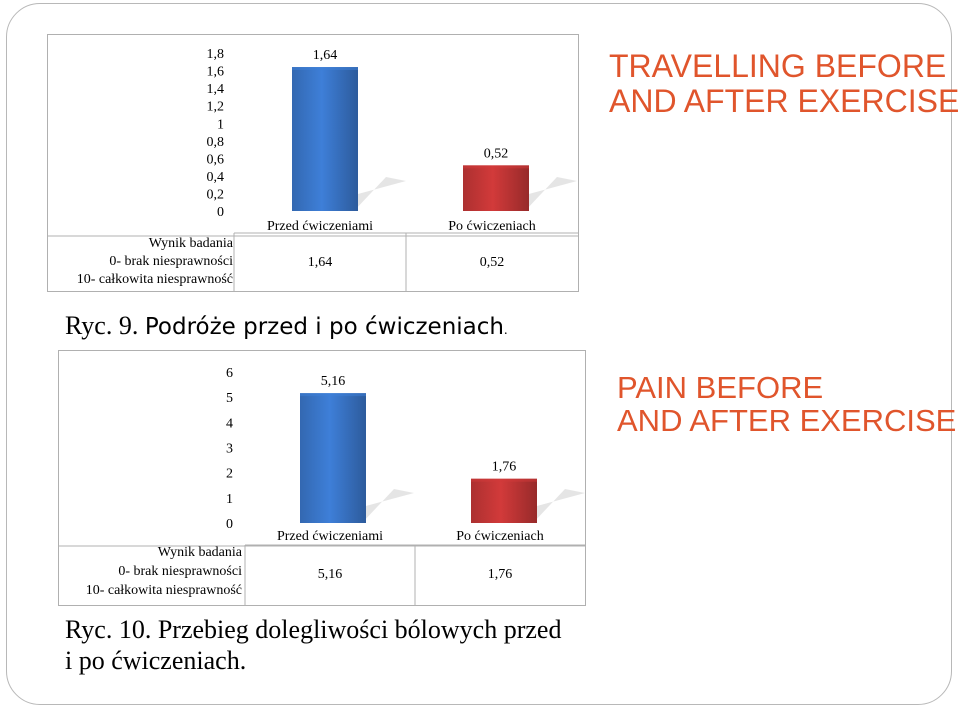 Image resolution: width=960 pixels, height=710 pixels. Describe the element at coordinates (500, 574) in the screenshot. I see `table-value: 1,76` at that location.